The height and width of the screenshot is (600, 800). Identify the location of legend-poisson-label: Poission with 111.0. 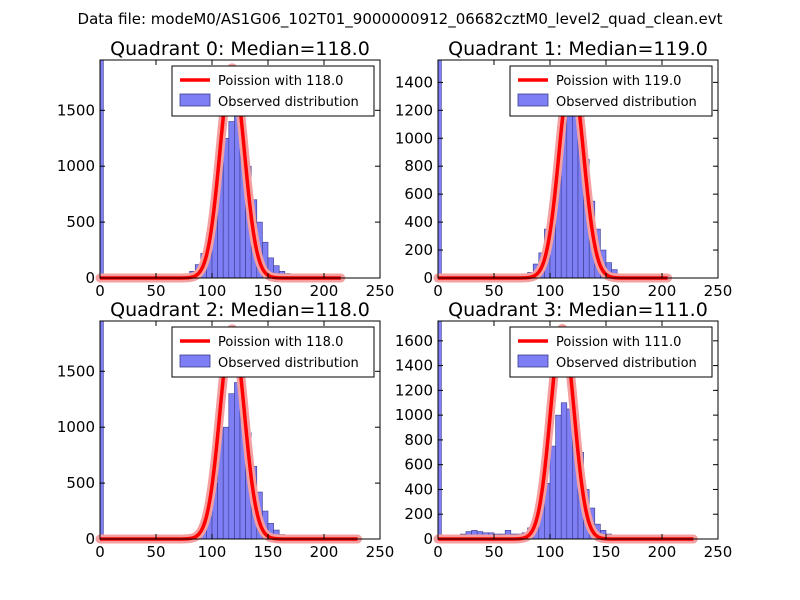
(618, 342).